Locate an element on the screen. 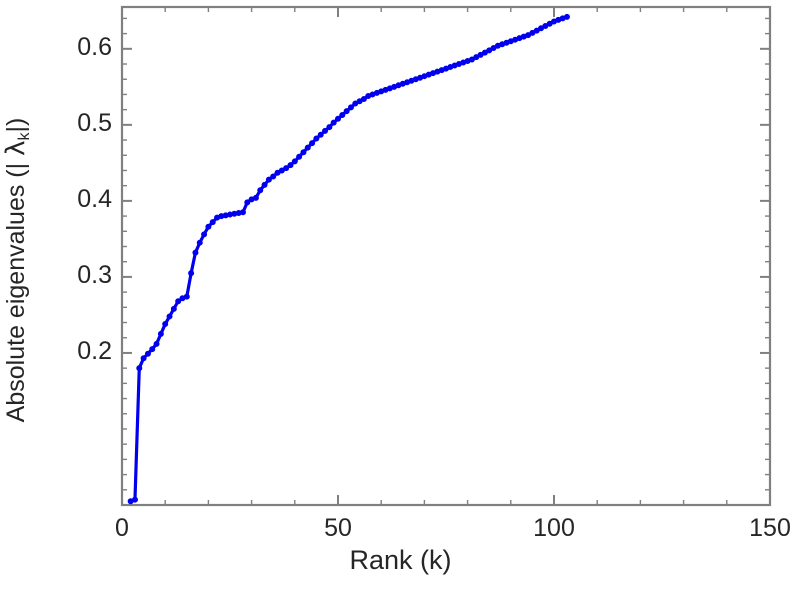 The image size is (801, 600). x-tick-label: 50 is located at coordinates (338, 528).